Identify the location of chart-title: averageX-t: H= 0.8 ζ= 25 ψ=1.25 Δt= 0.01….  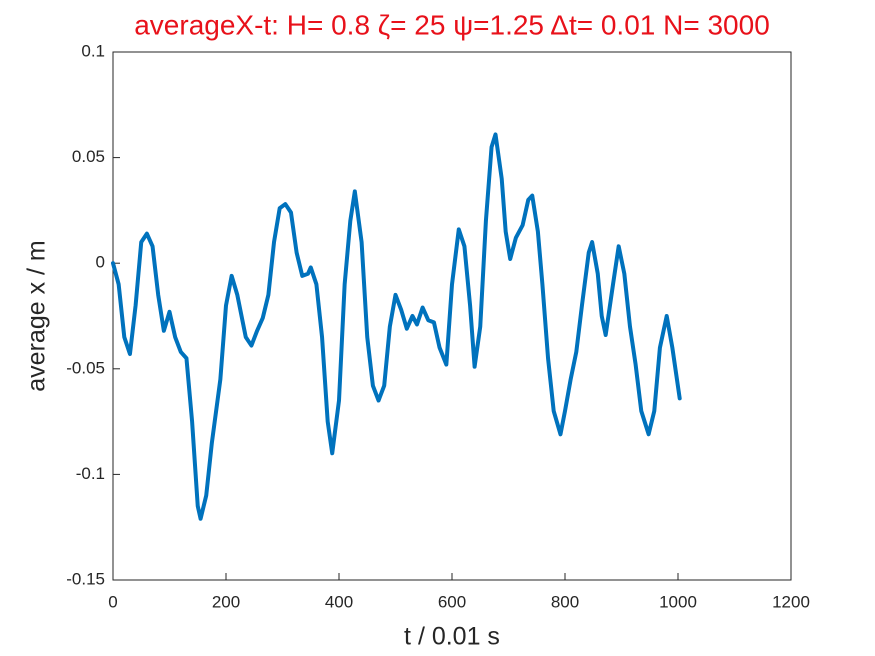
(452, 24).